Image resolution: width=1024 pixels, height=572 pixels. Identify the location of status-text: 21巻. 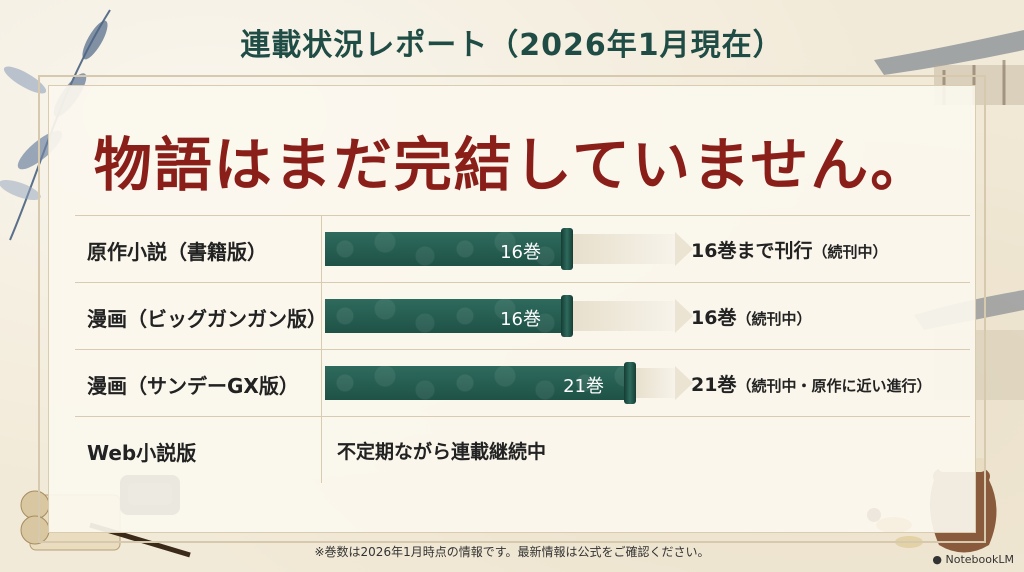
(714, 385).